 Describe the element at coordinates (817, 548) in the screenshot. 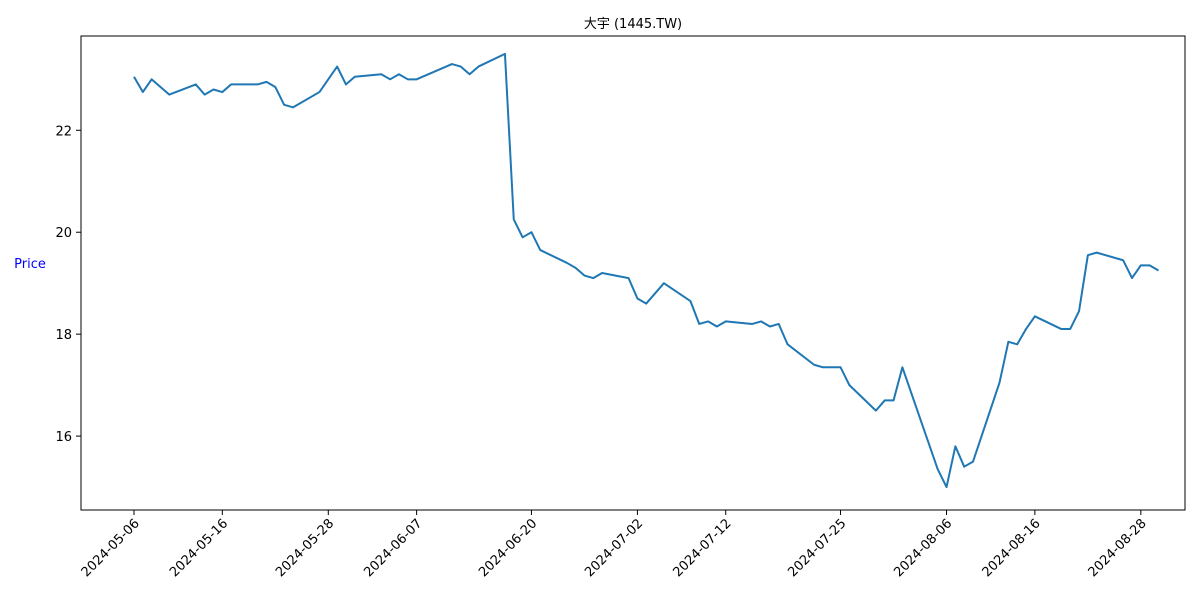

I see `x-tick-label: 2024-07-25` at that location.